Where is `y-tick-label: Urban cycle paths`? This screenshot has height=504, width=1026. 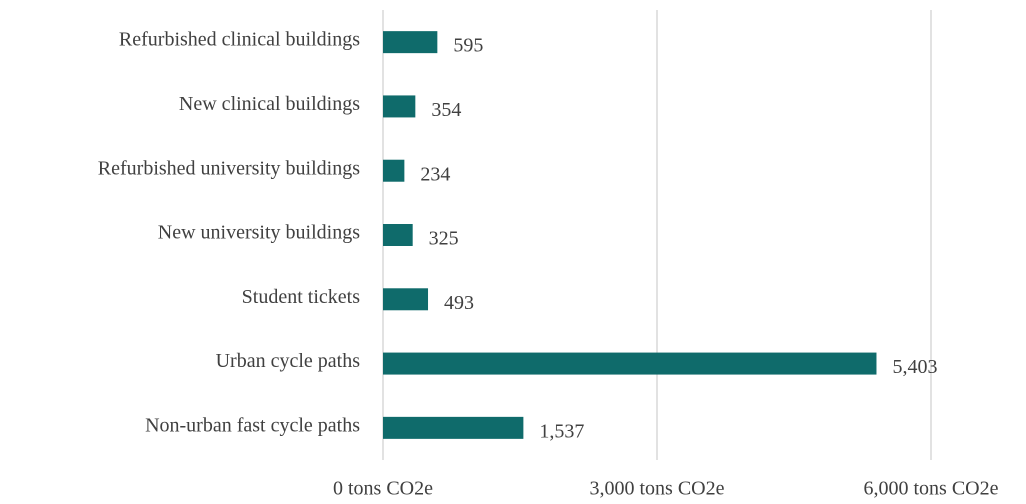
y-tick-label: Urban cycle paths is located at coordinates (288, 361).